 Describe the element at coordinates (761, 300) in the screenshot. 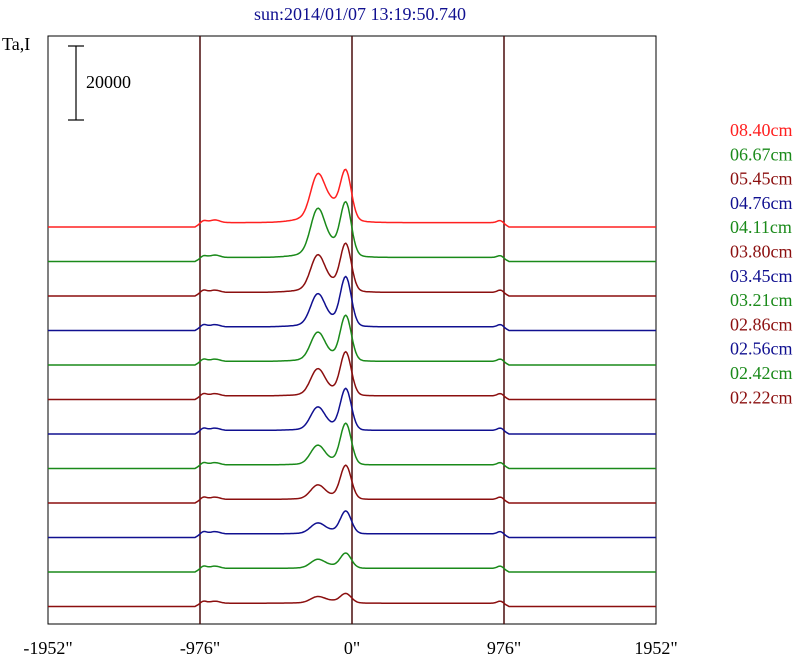

I see `legend-entry: 03.21cm` at that location.